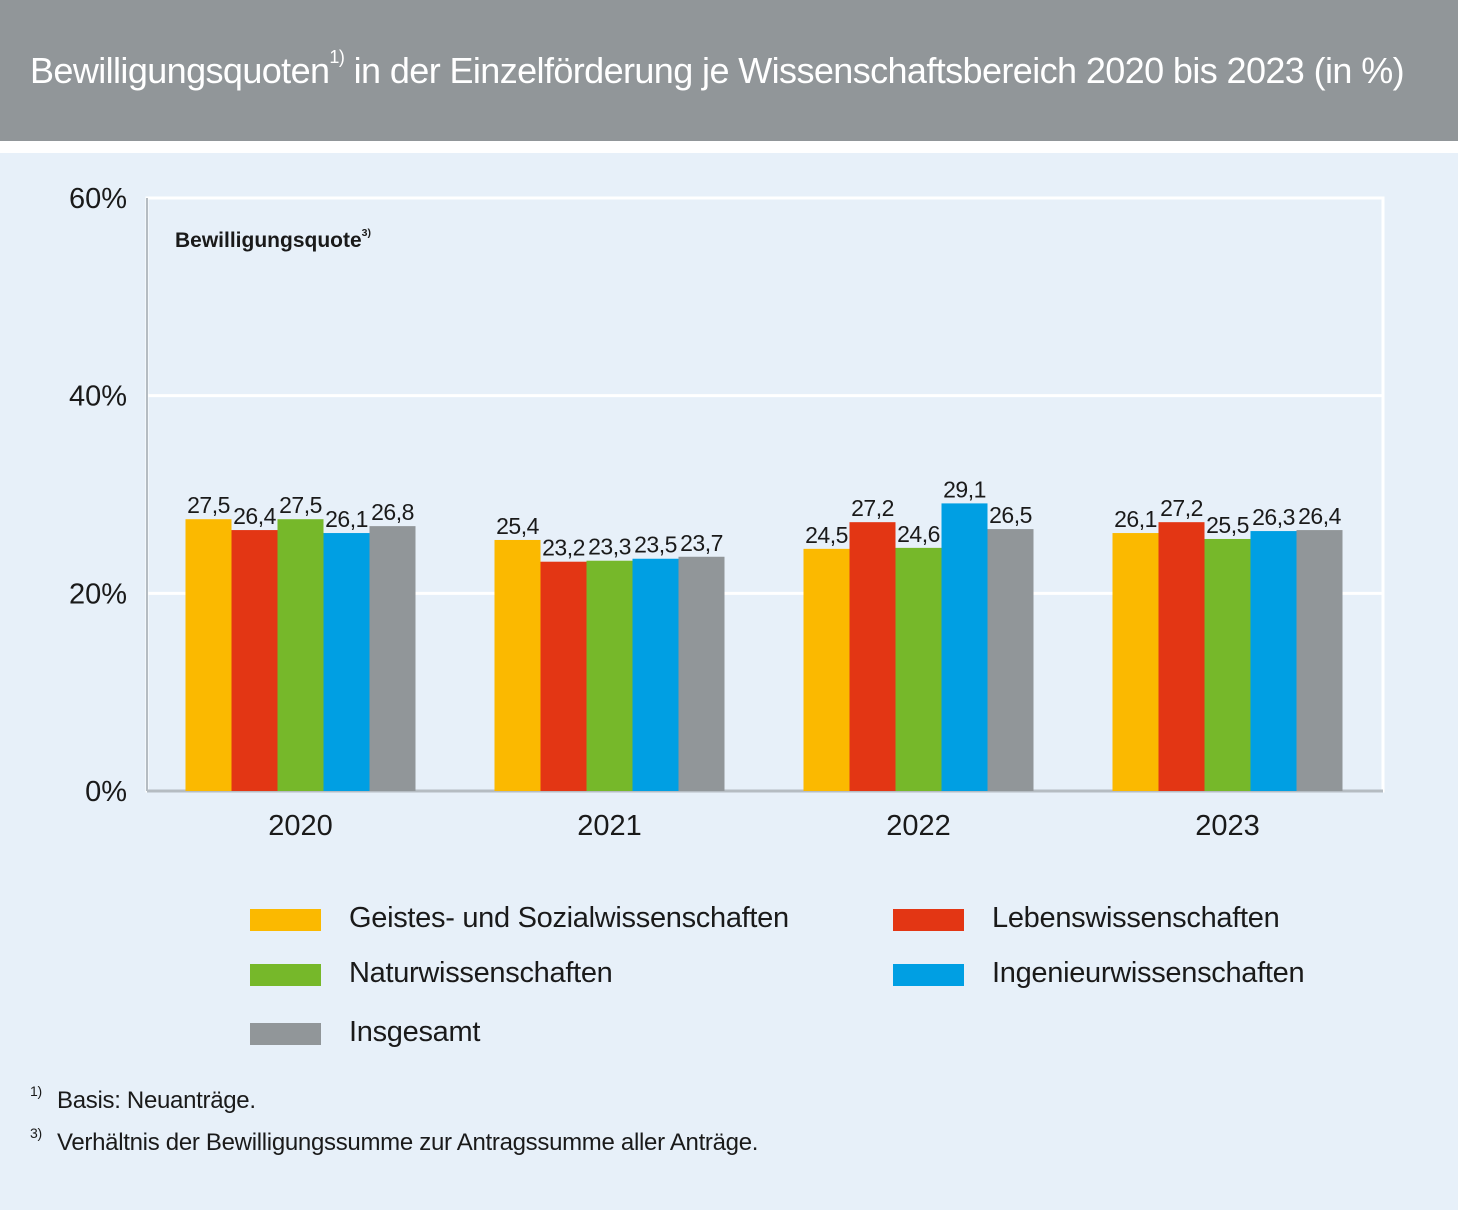  I want to click on data-label: 26,3, so click(1273, 517).